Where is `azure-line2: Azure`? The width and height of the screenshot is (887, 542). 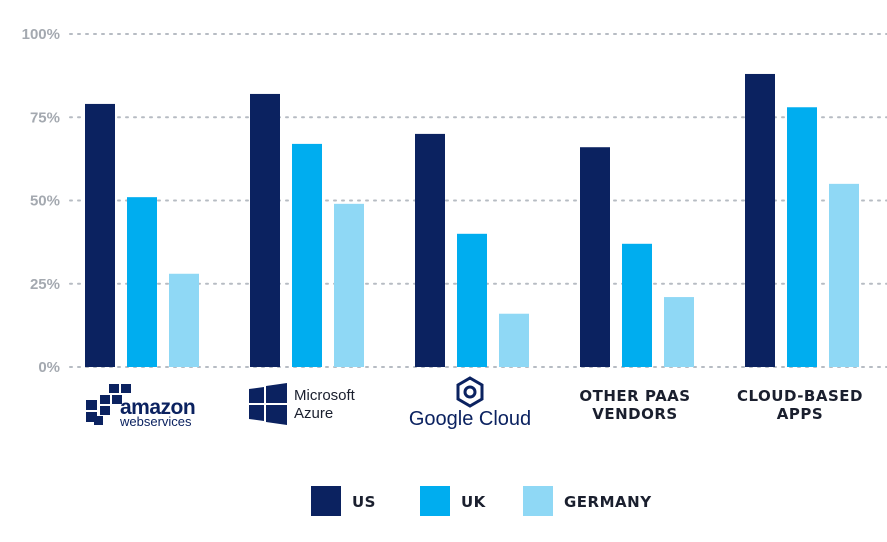
azure-line2: Azure is located at coordinates (313, 413).